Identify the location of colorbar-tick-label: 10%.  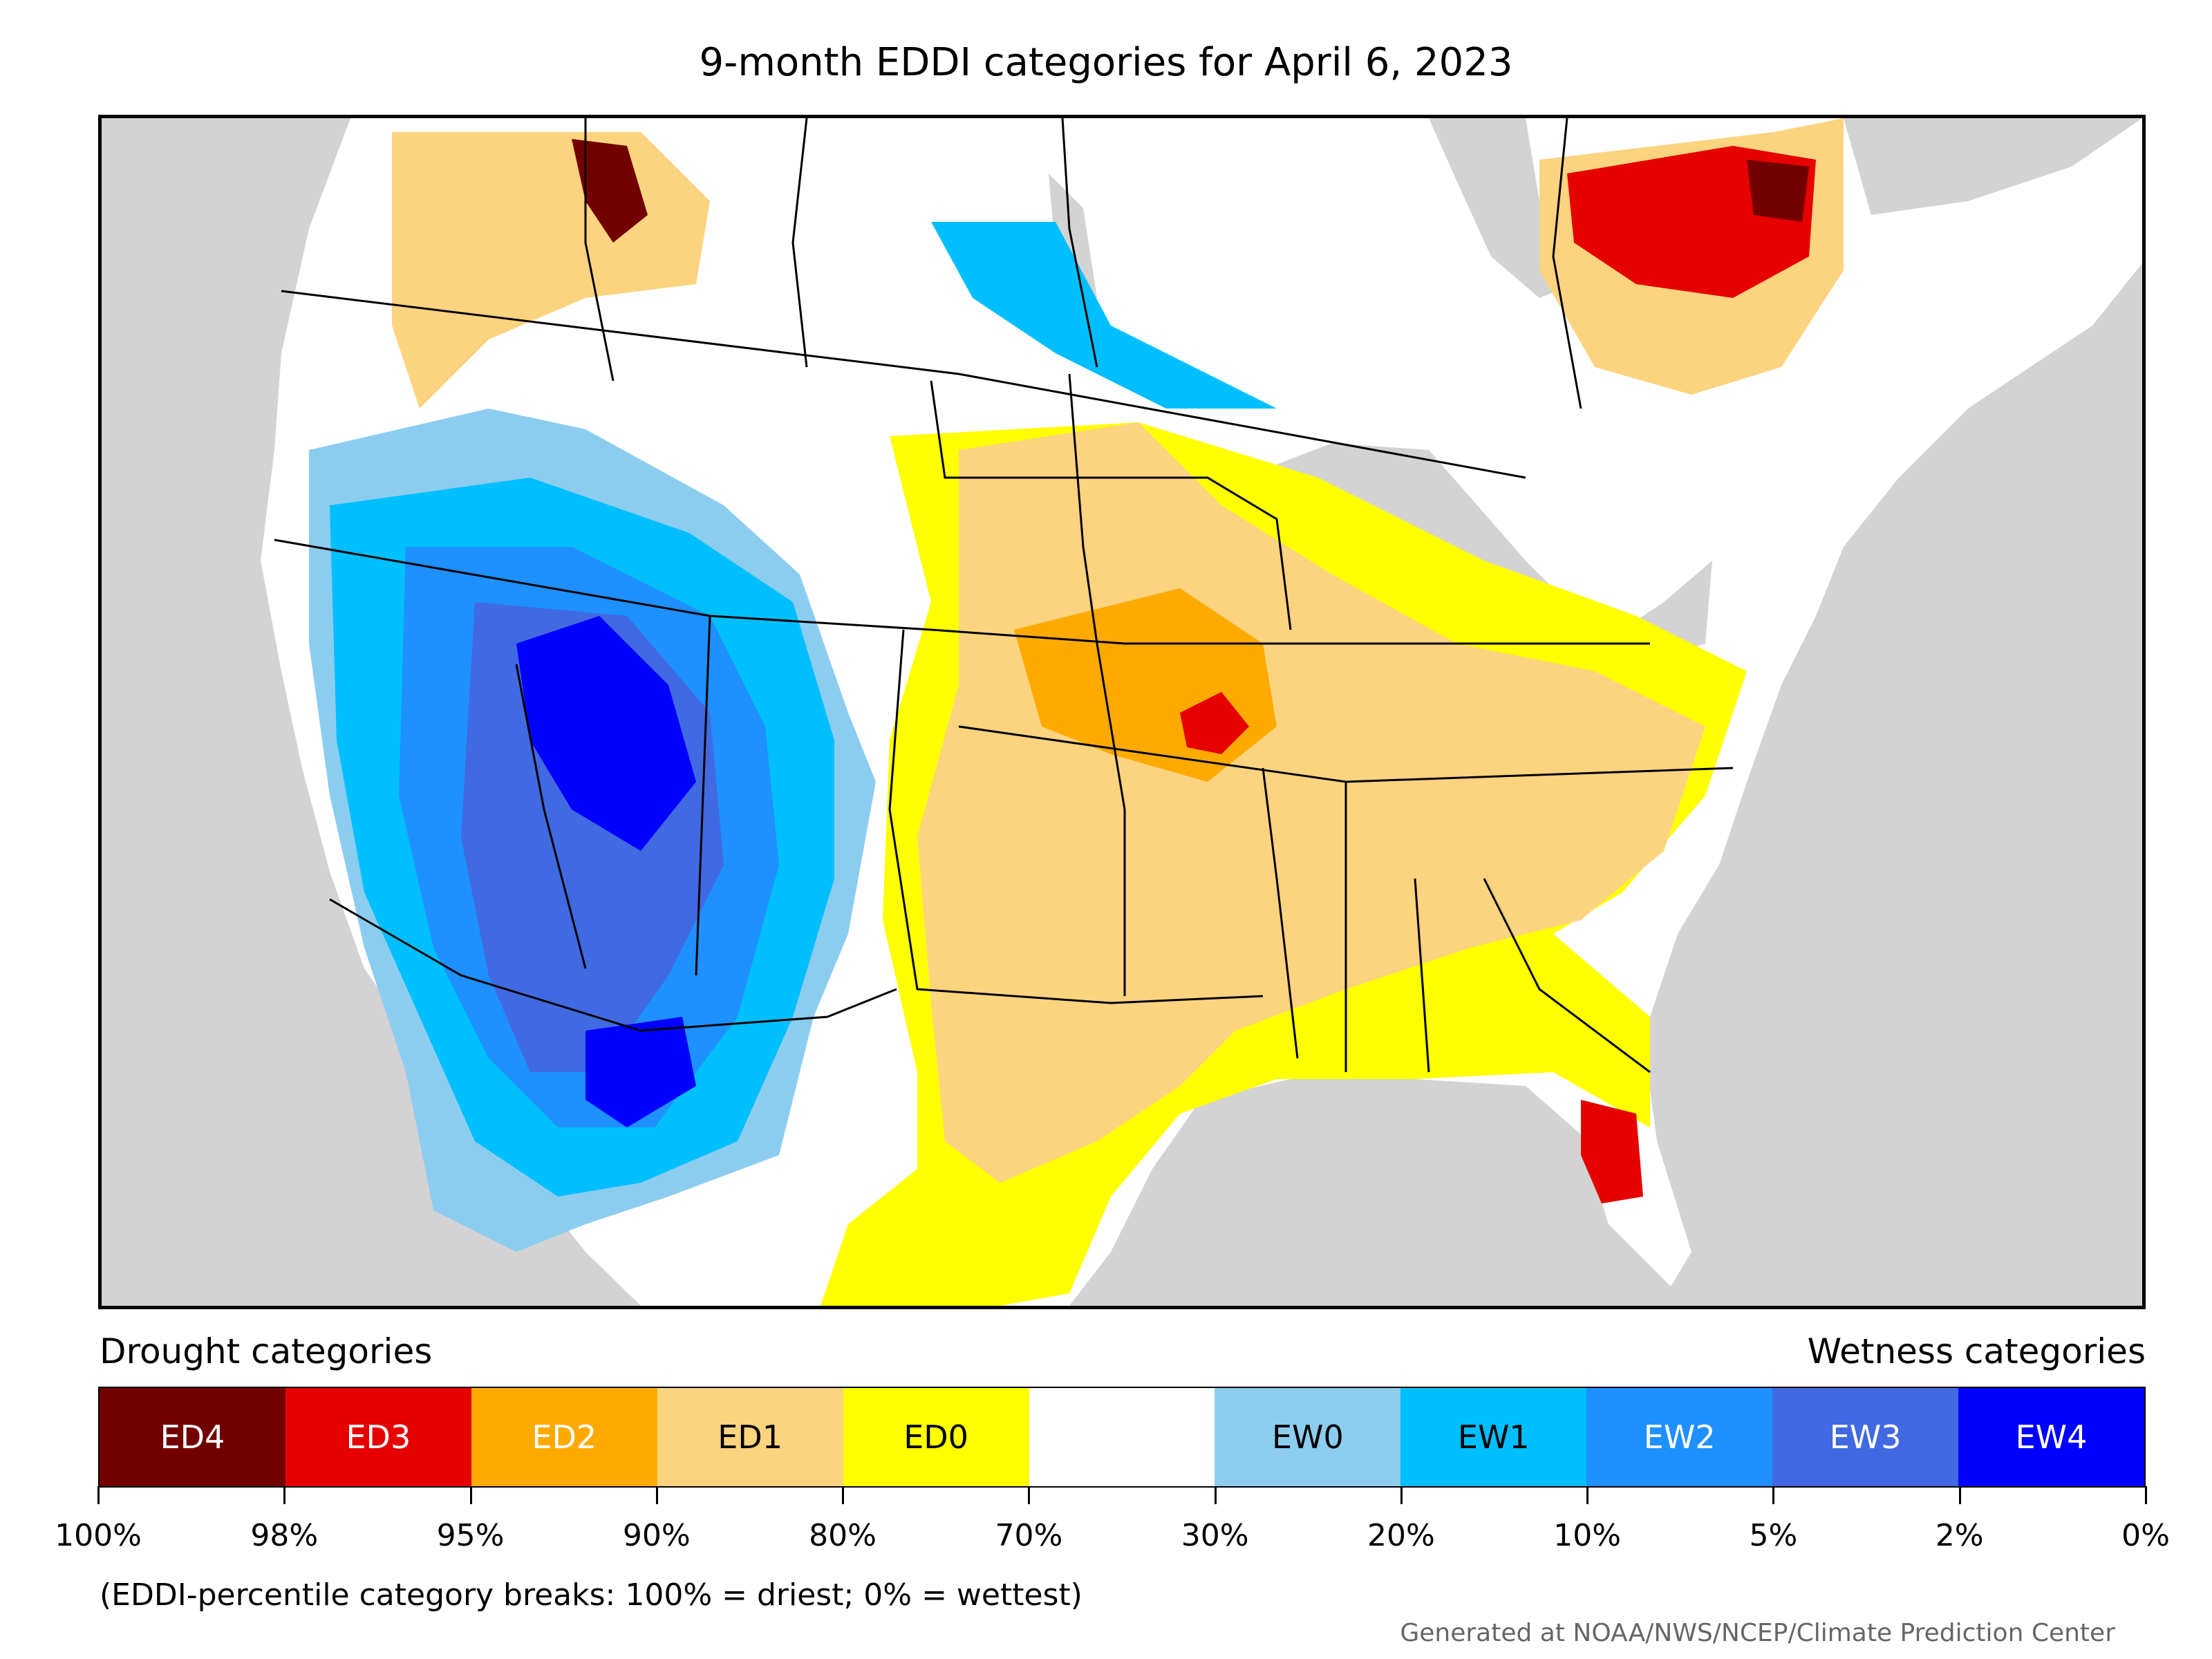
(1587, 1535).